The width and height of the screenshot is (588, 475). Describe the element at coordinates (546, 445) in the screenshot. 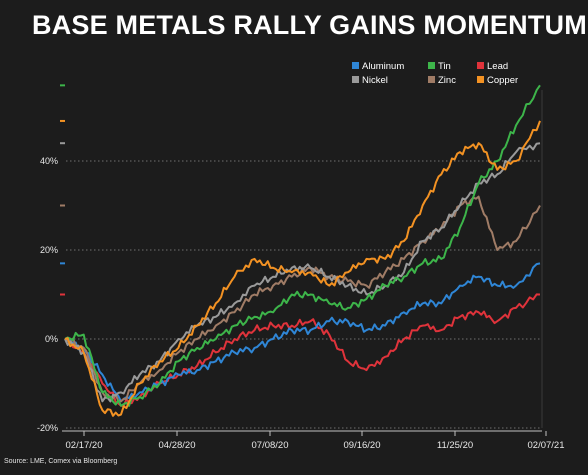

I see `x-tick-label: 02/07/21` at that location.